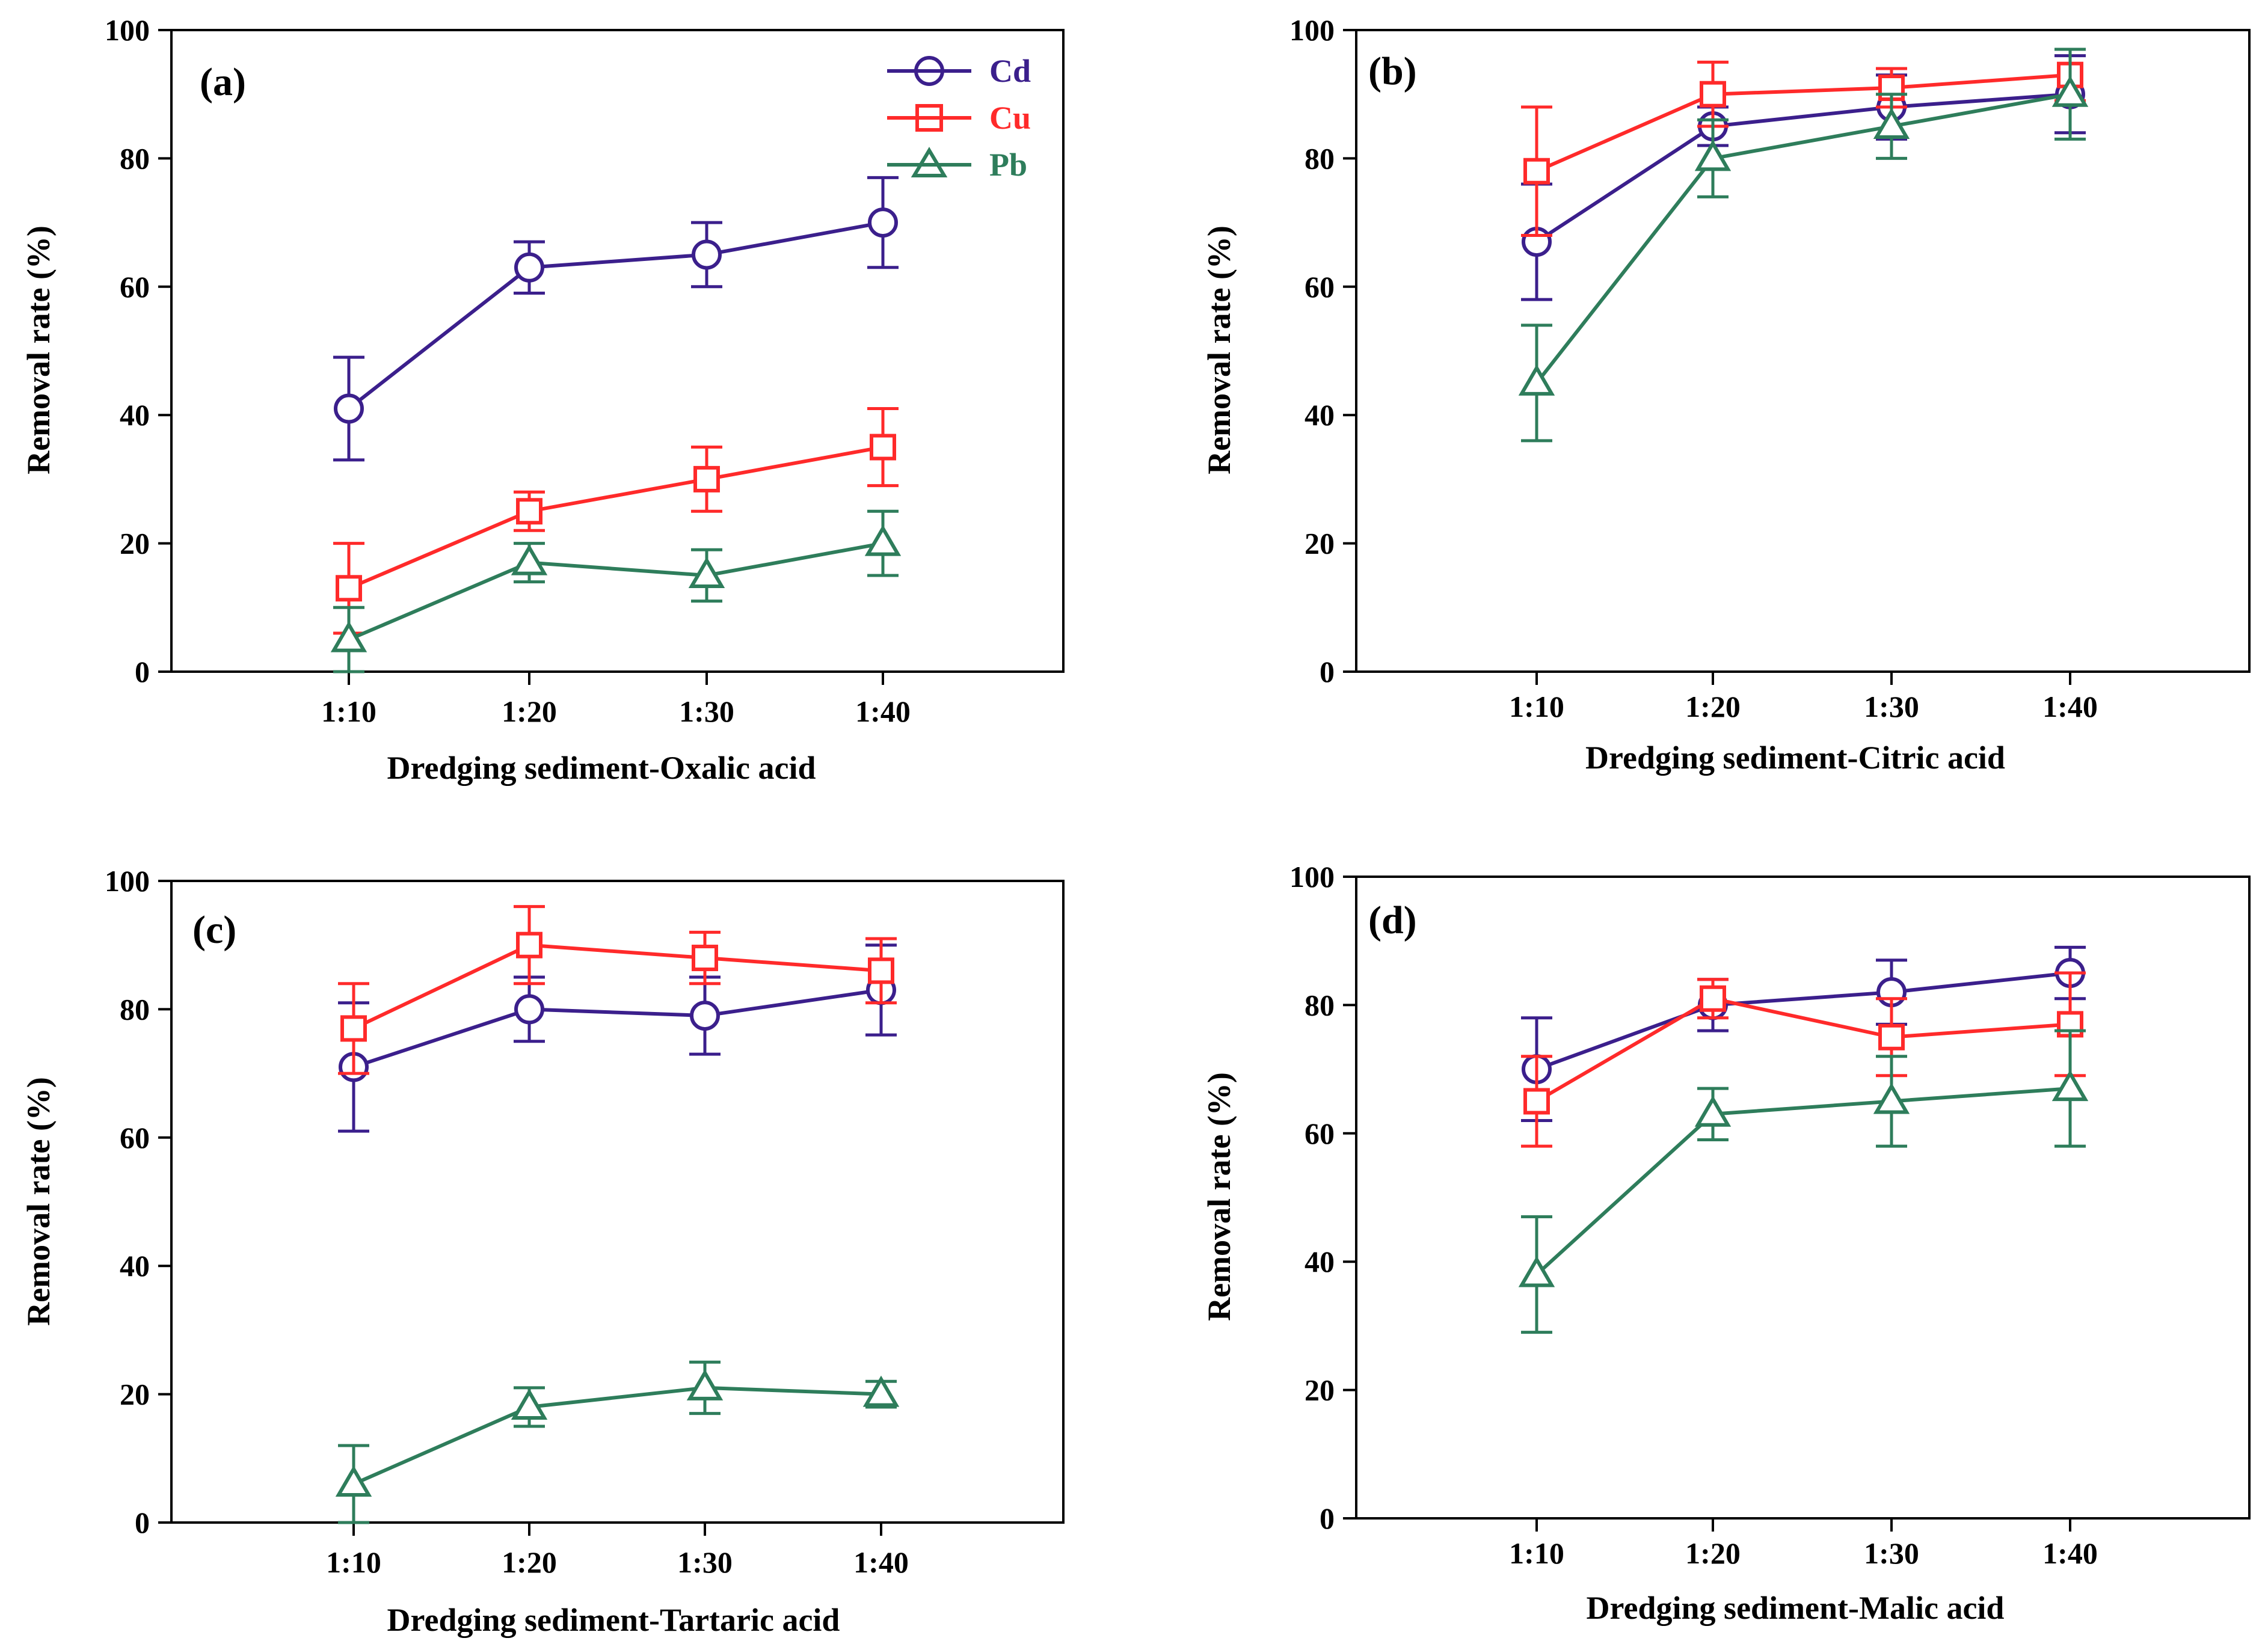 The height and width of the screenshot is (1647, 2268). What do you see at coordinates (957, 165) in the screenshot?
I see `legend-item-pb: Pb` at bounding box center [957, 165].